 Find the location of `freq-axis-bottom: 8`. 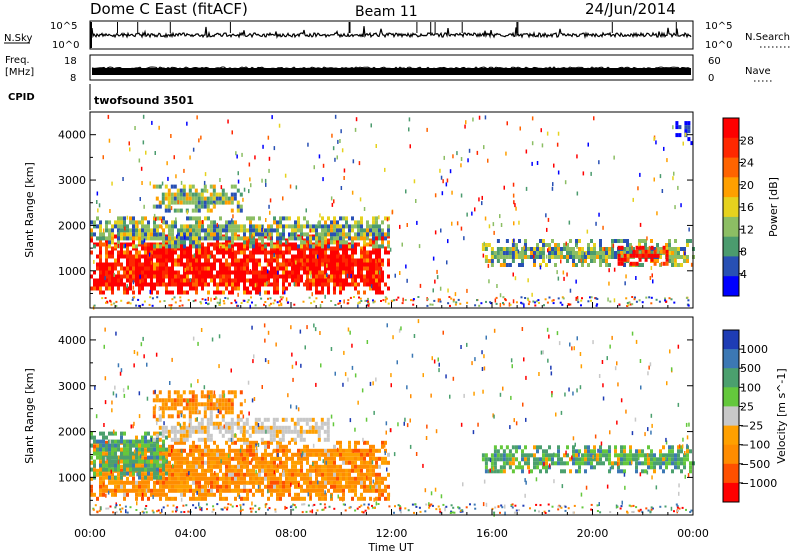

freq-axis-bottom: 8 is located at coordinates (73, 78).